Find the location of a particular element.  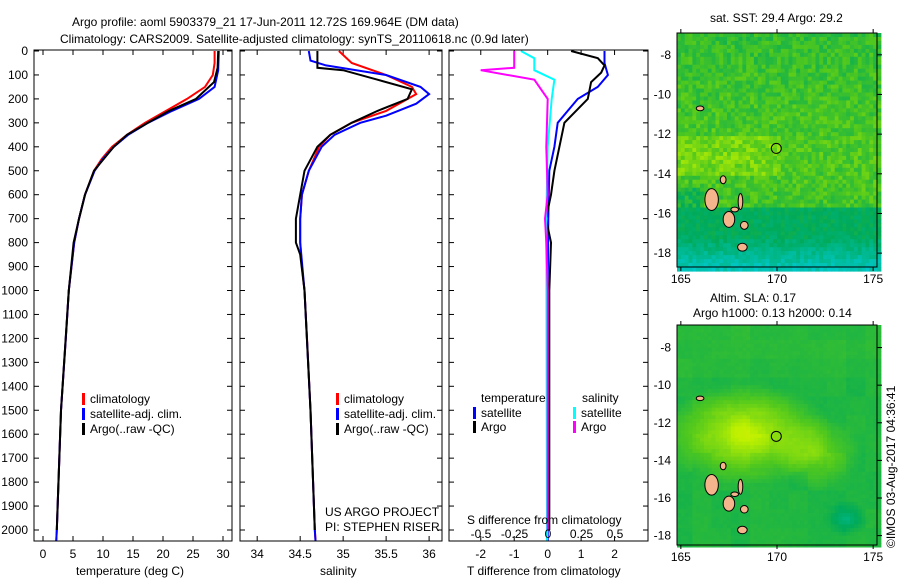

legend-label: satellite-adj. clim. is located at coordinates (136, 414).